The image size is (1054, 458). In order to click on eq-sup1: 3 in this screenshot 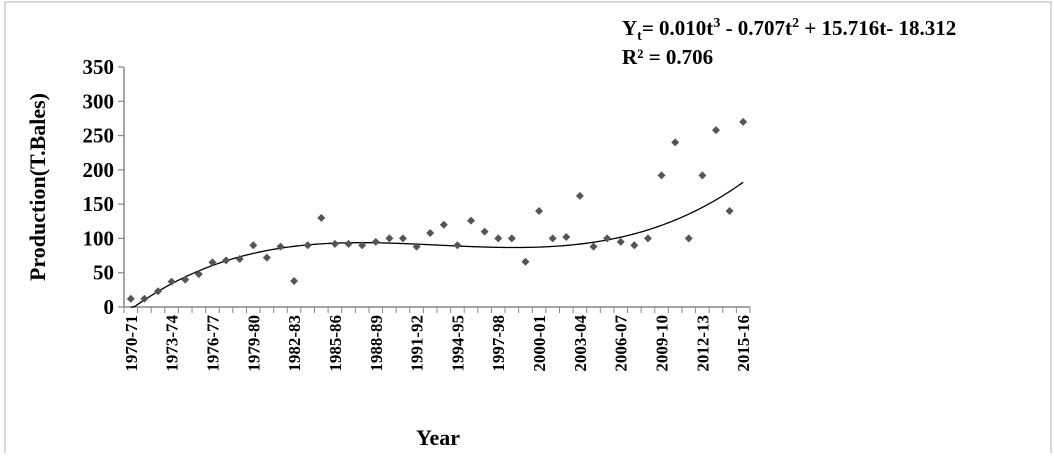, I will do `click(716, 23)`.